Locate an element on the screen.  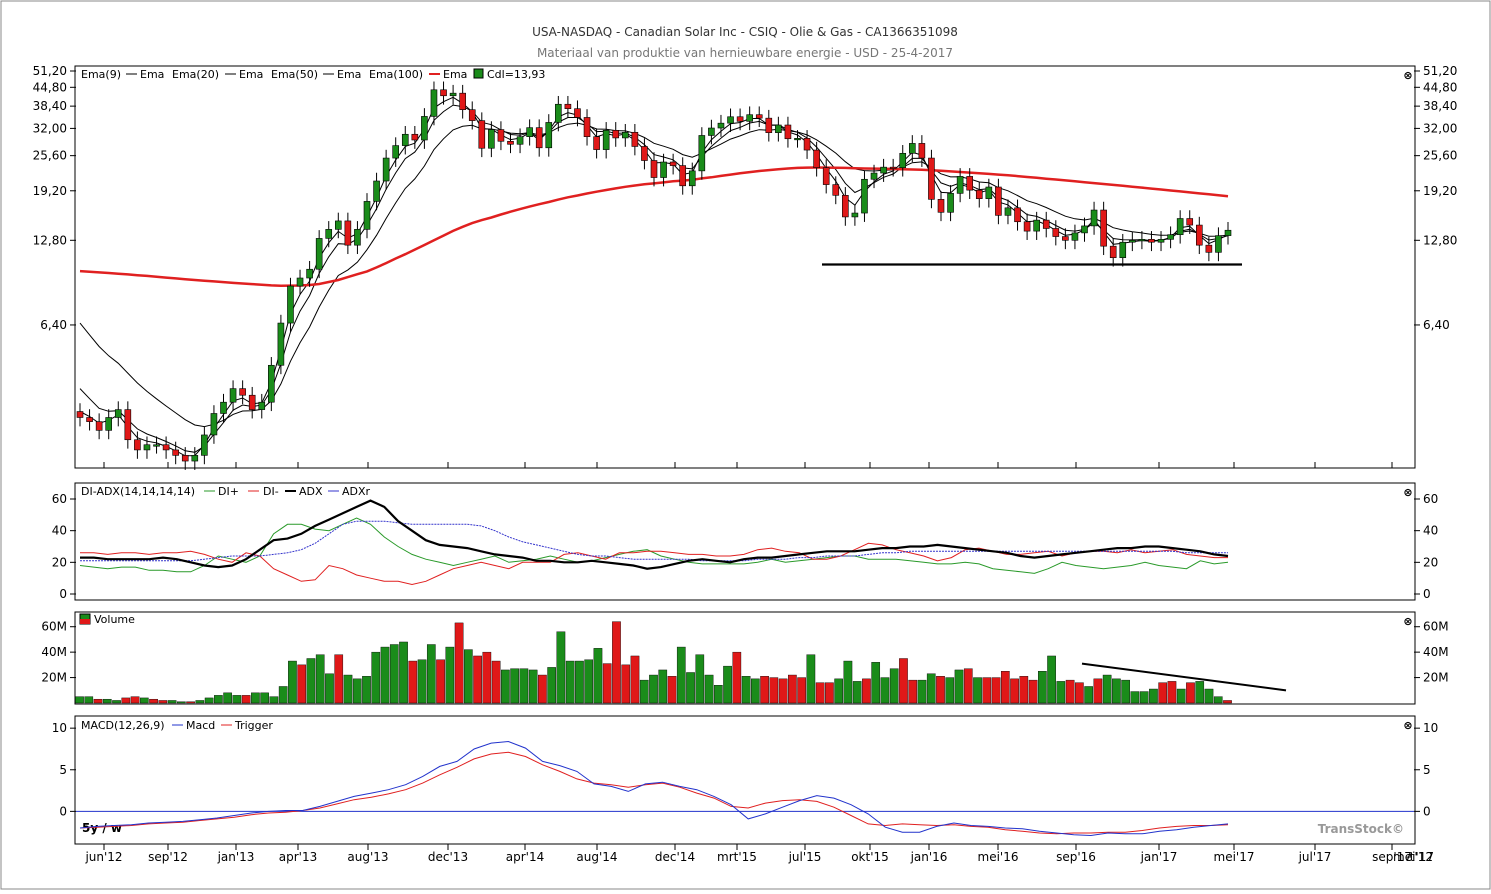
legend-diplus: DI+ is located at coordinates (228, 491).